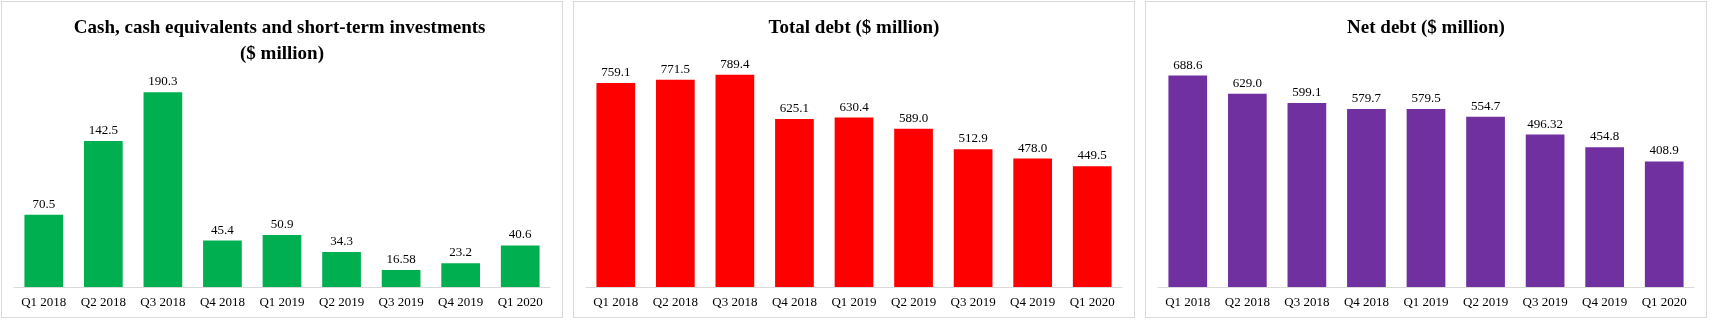 This screenshot has width=1720, height=321. What do you see at coordinates (103, 130) in the screenshot?
I see `data-label: 142.5` at bounding box center [103, 130].